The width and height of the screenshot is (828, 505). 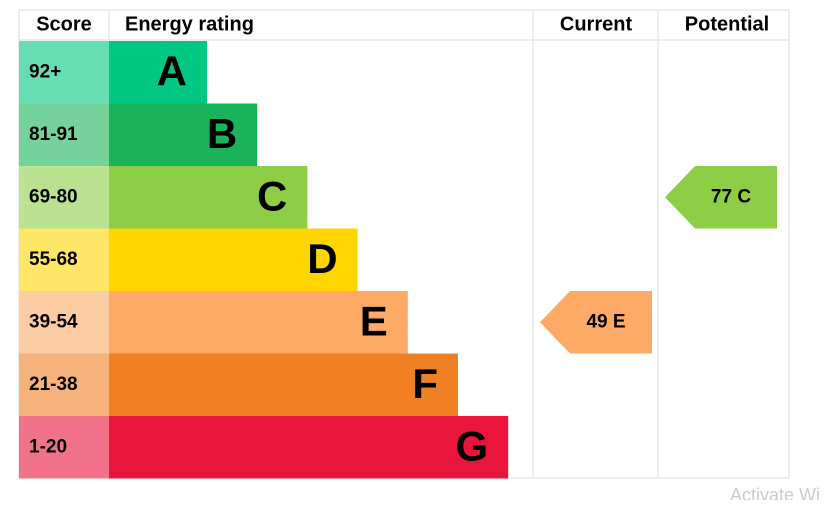 What do you see at coordinates (472, 445) in the screenshot?
I see `rating-letter: G` at bounding box center [472, 445].